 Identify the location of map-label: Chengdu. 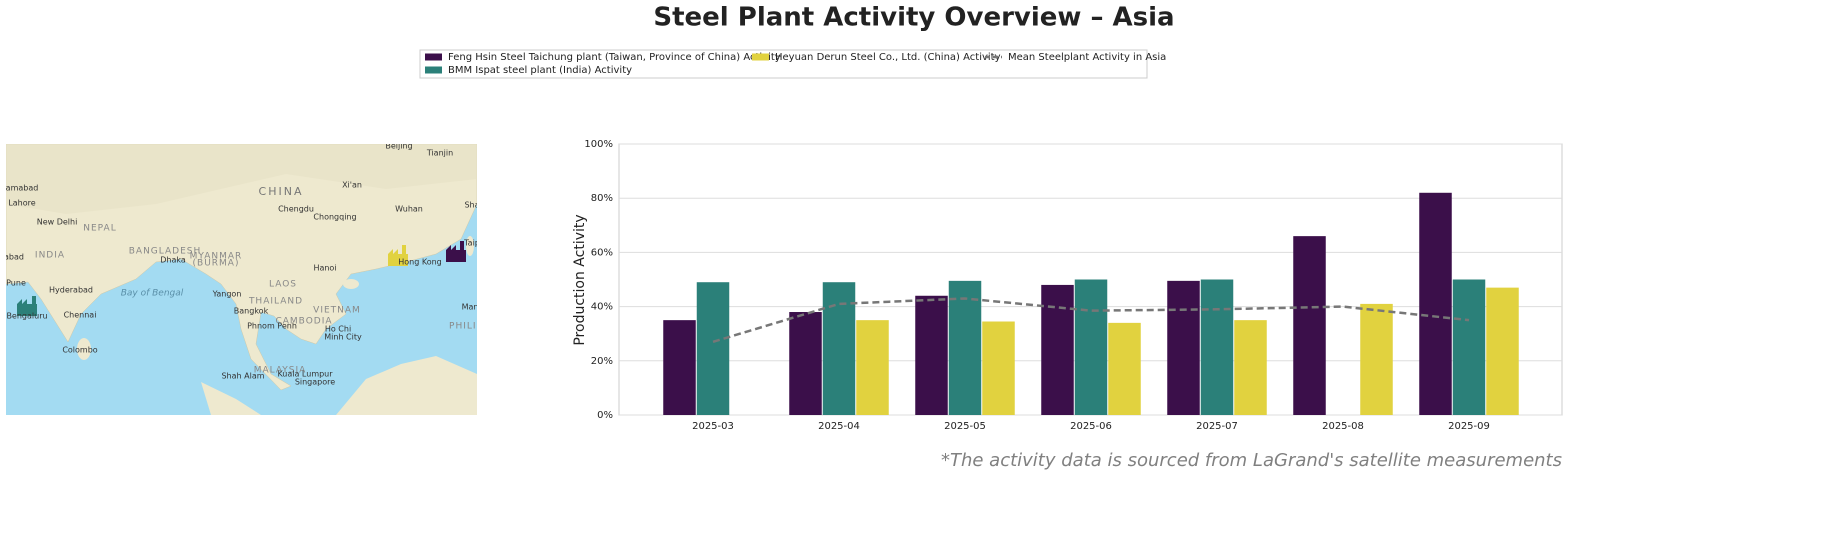
(296, 209).